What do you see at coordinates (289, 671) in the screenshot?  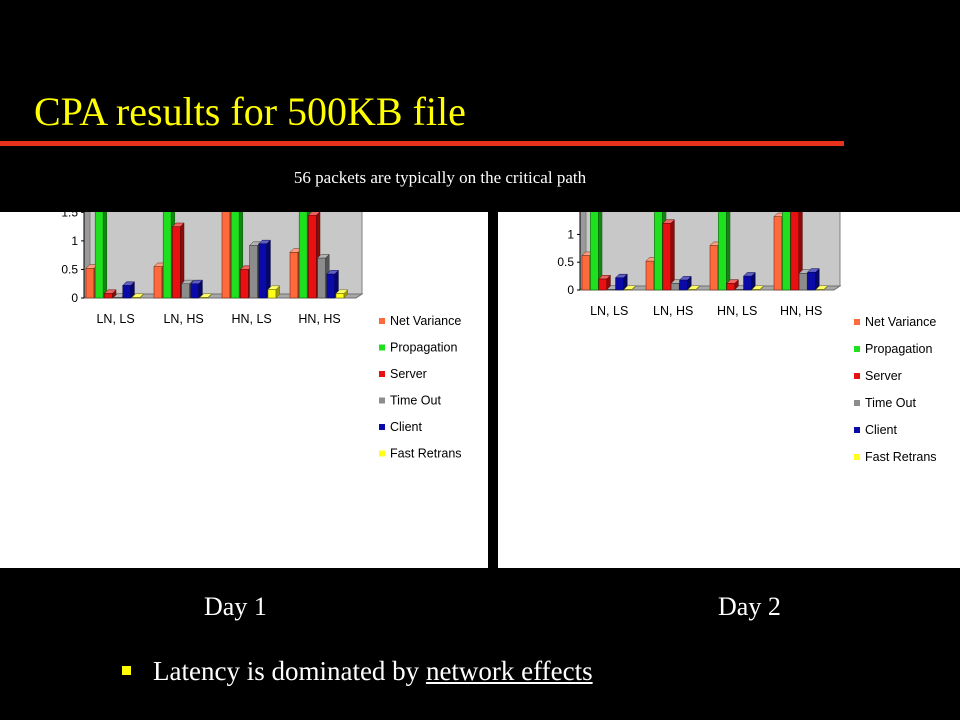 I see `bullet-text: Latency is dominated by` at bounding box center [289, 671].